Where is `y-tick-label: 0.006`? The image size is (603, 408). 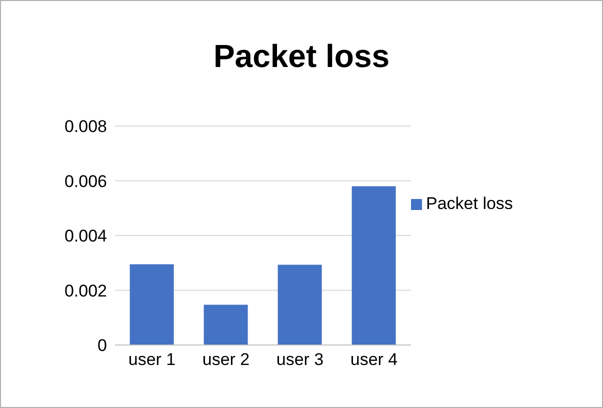 y-tick-label: 0.006 is located at coordinates (85, 181).